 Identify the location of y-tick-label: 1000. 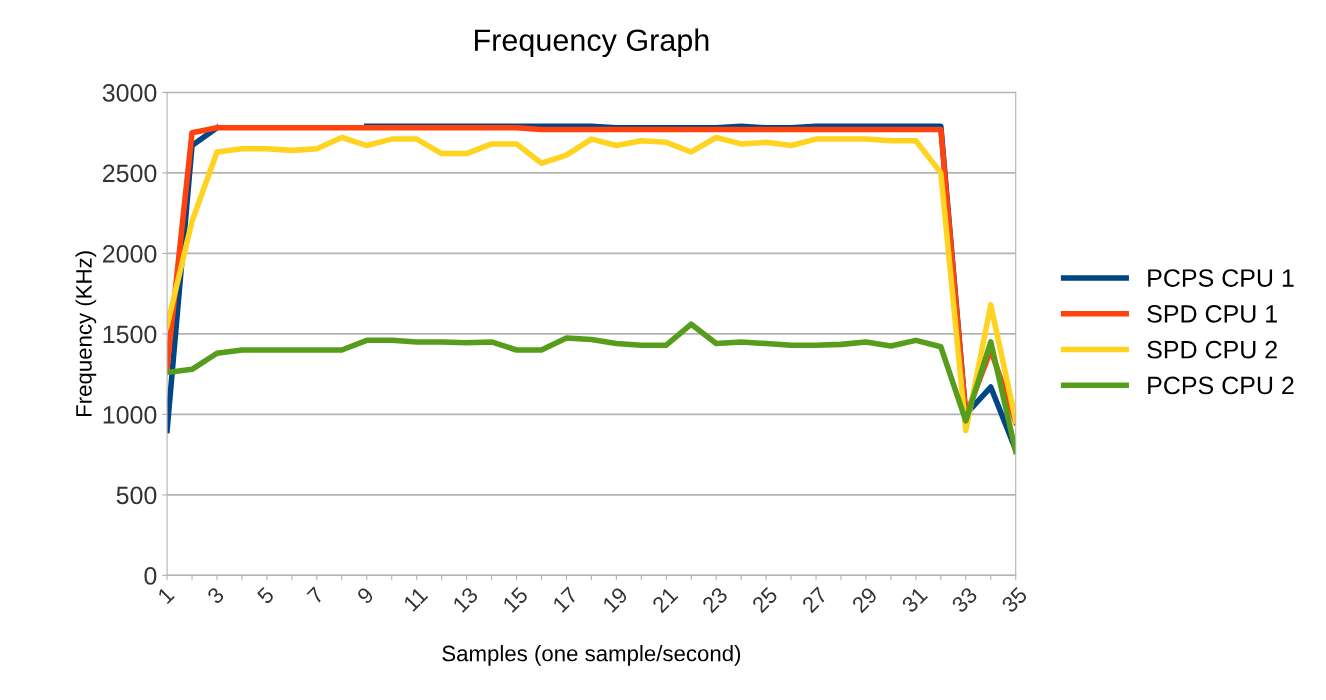
(130, 415).